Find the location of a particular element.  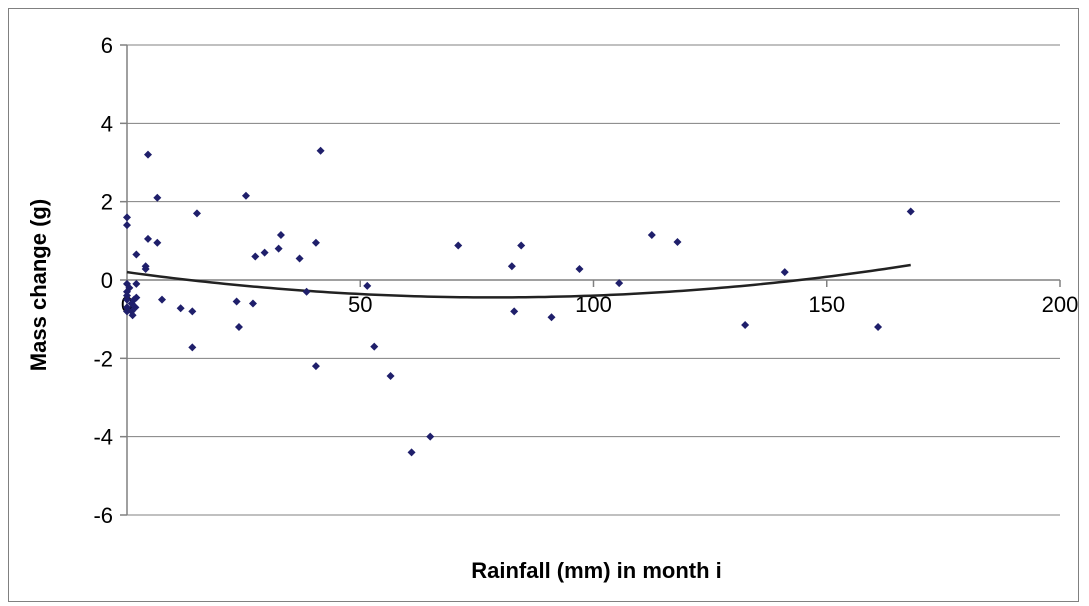

trendline-layer is located at coordinates (518, 281).